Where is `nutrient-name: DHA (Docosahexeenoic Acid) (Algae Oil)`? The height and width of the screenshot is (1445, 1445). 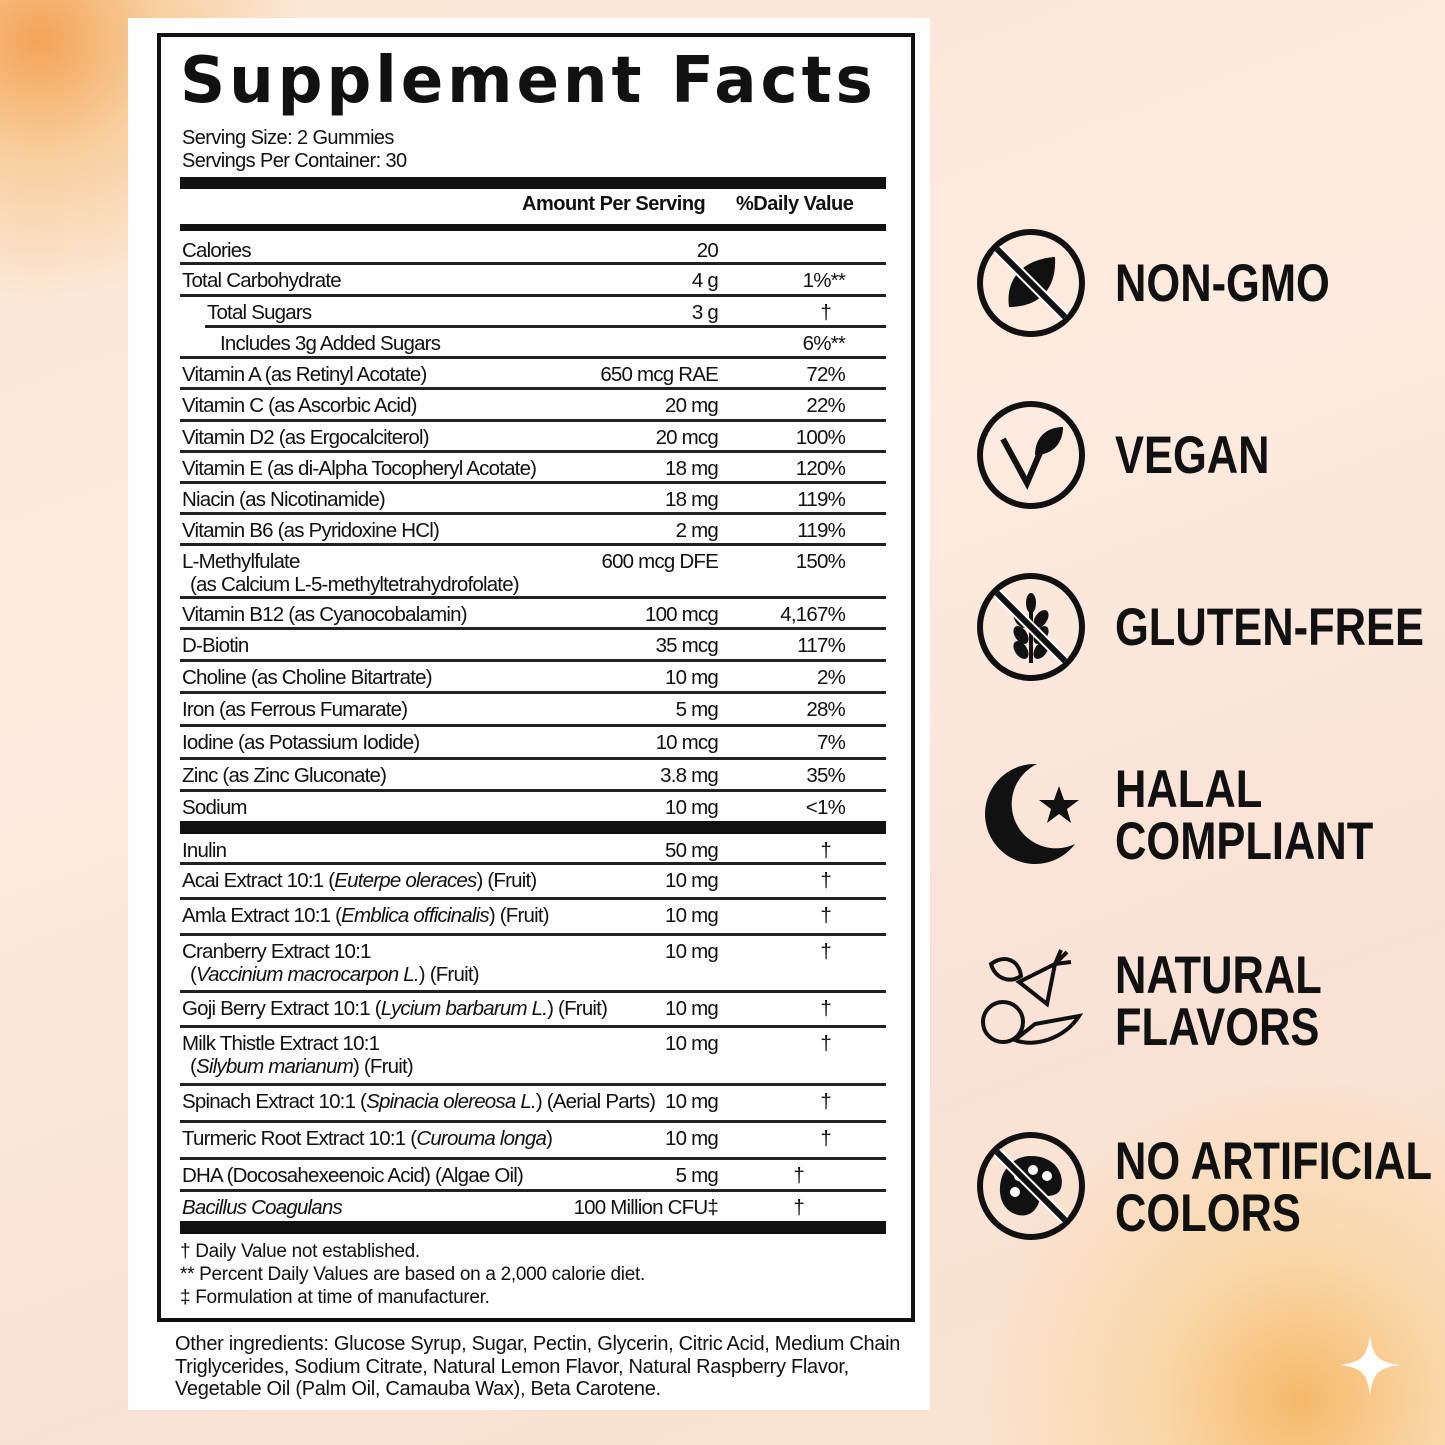
nutrient-name: DHA (Docosahexeenoic Acid) (Algae Oil) is located at coordinates (353, 1175).